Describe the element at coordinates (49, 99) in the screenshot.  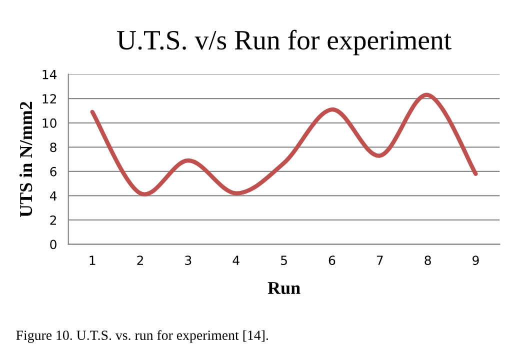
I see `y-tick-label: 12` at that location.